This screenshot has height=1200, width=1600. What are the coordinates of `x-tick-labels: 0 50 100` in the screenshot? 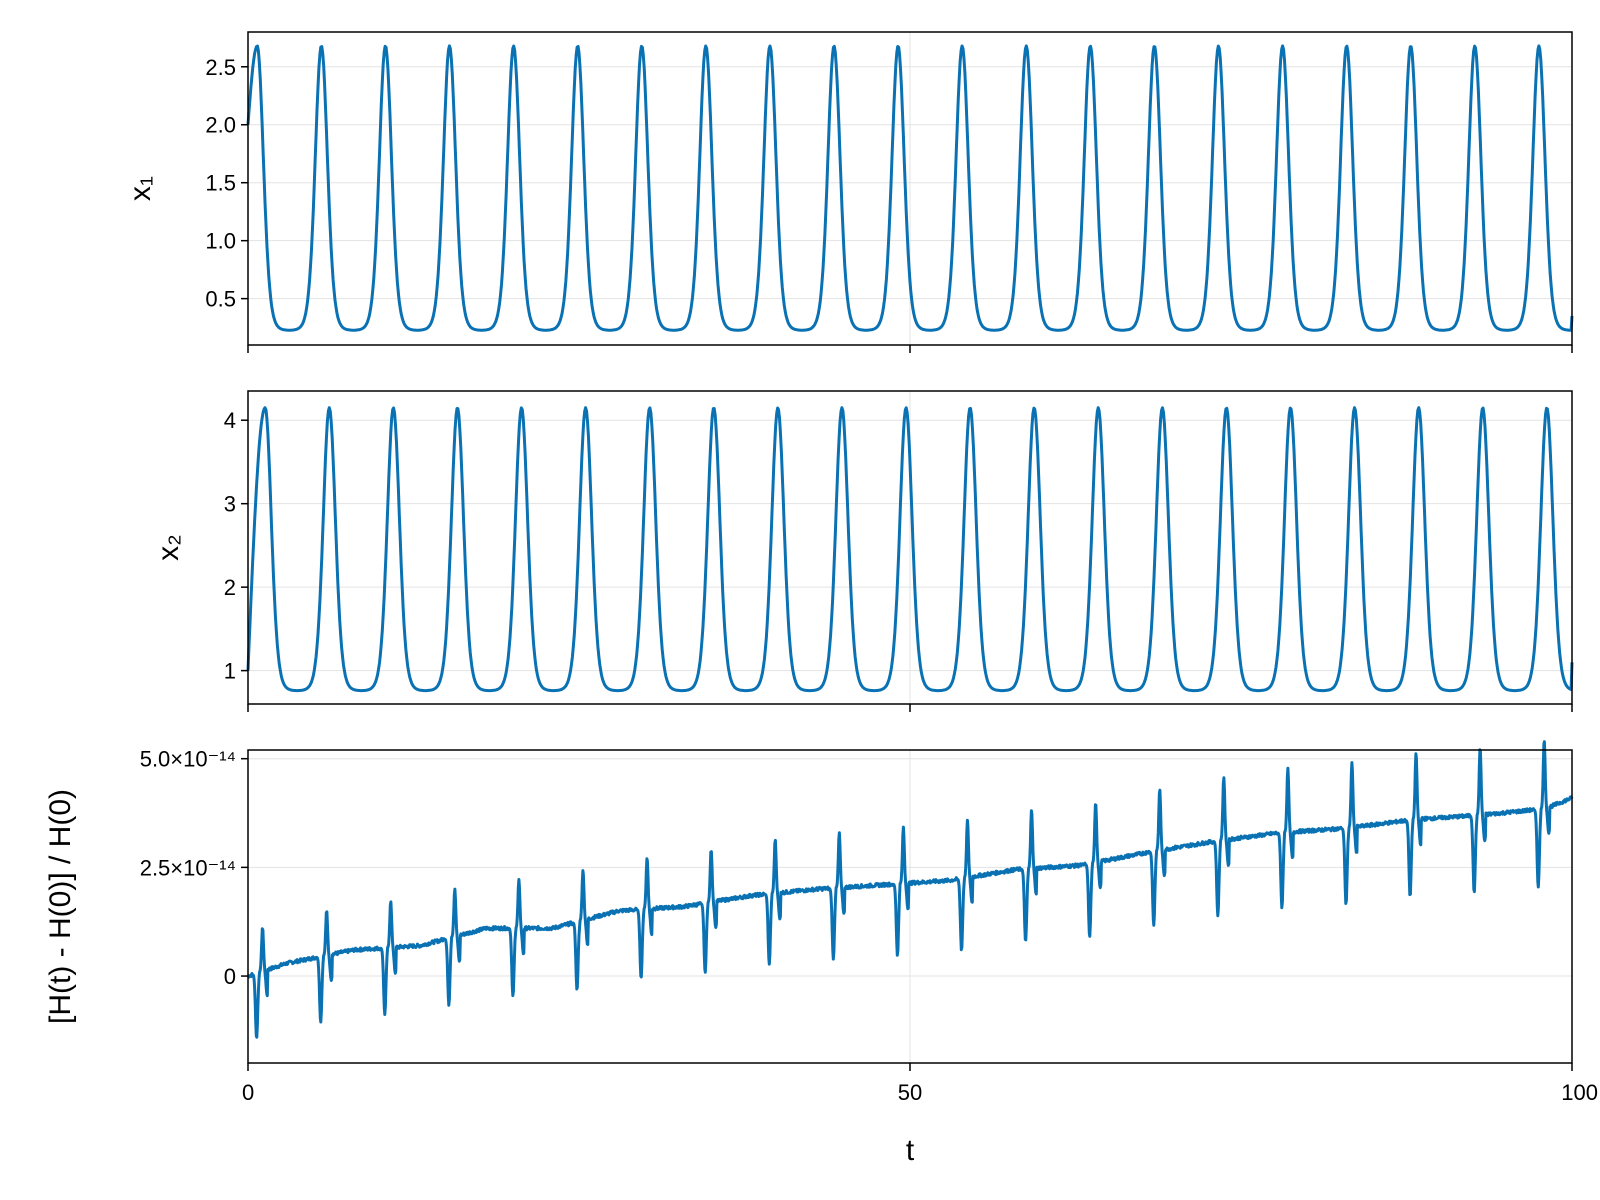 It's located at (920, 1092).